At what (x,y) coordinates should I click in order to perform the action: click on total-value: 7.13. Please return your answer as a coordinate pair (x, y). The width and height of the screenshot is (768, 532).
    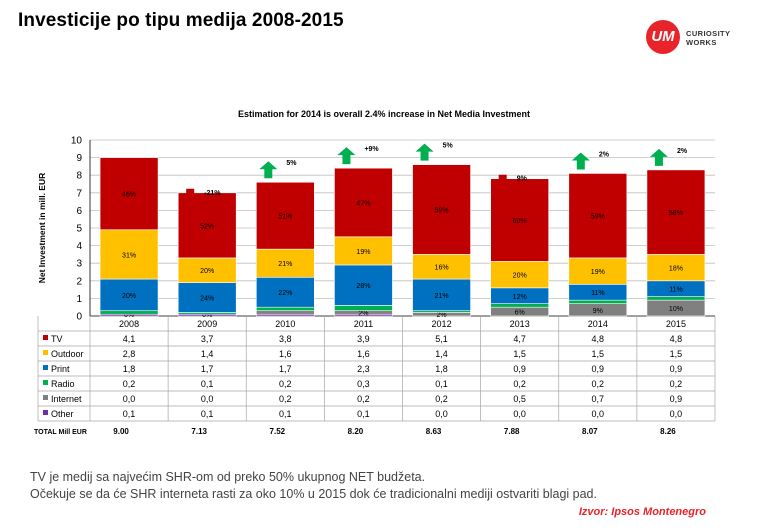
    Looking at the image, I should click on (199, 431).